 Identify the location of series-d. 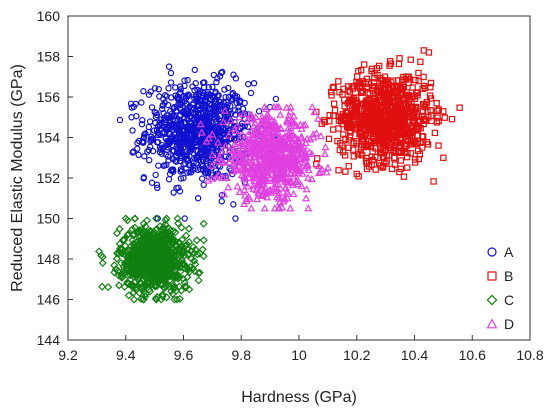
(264, 157).